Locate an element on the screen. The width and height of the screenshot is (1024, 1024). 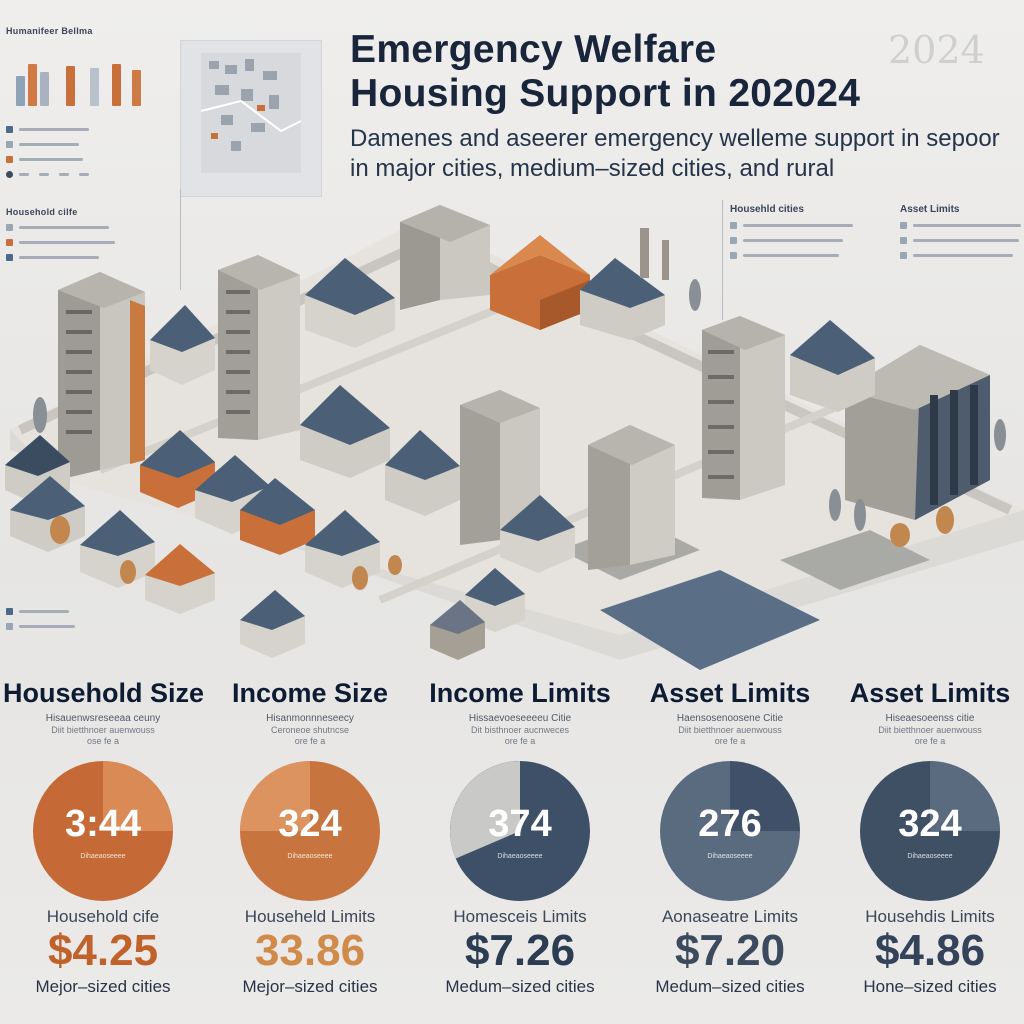
stat-label: Aonaseatre Limits is located at coordinates (730, 916).